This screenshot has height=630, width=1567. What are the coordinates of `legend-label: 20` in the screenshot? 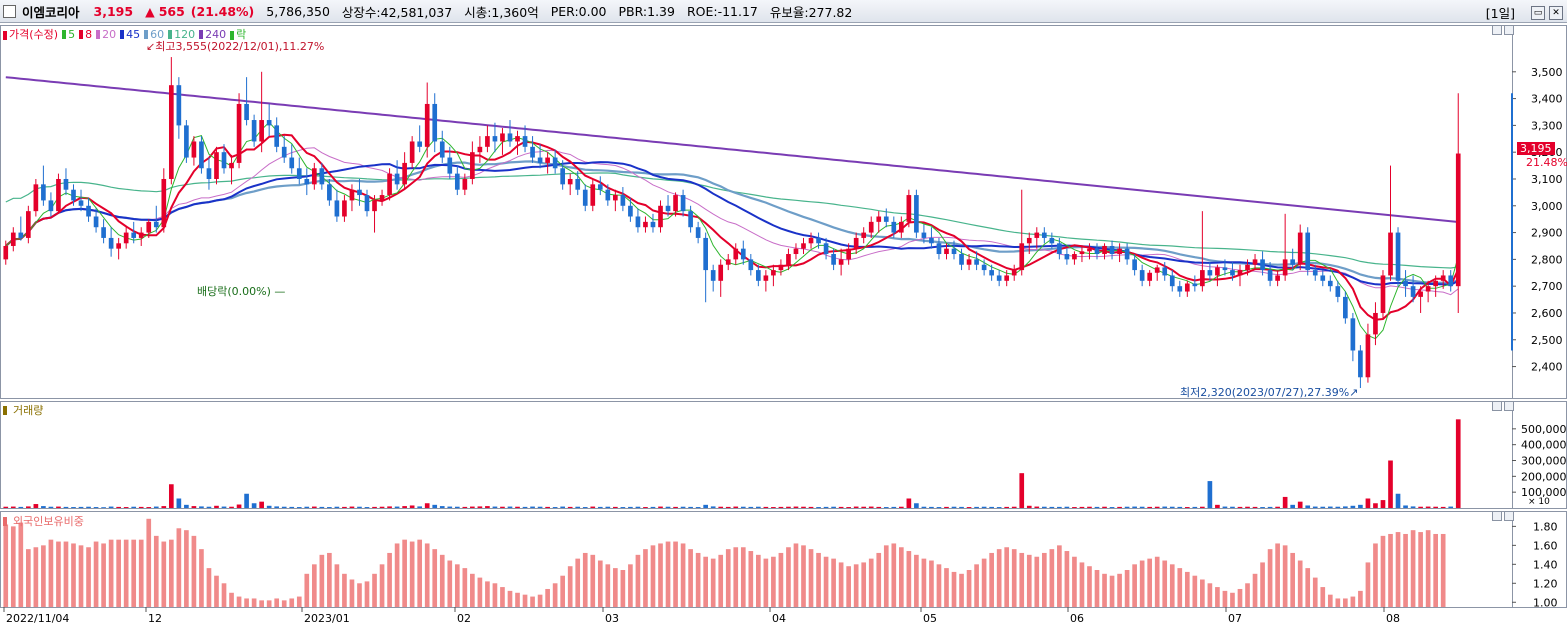 It's located at (109, 34).